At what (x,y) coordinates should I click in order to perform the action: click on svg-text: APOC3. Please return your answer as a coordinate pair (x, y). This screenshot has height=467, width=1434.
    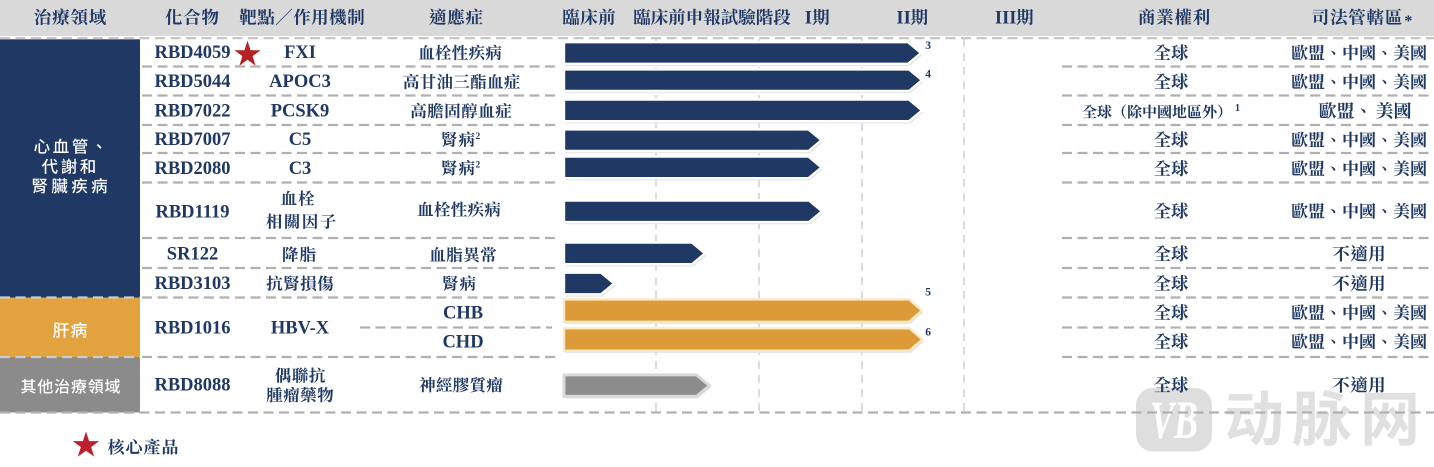
    Looking at the image, I should click on (300, 82).